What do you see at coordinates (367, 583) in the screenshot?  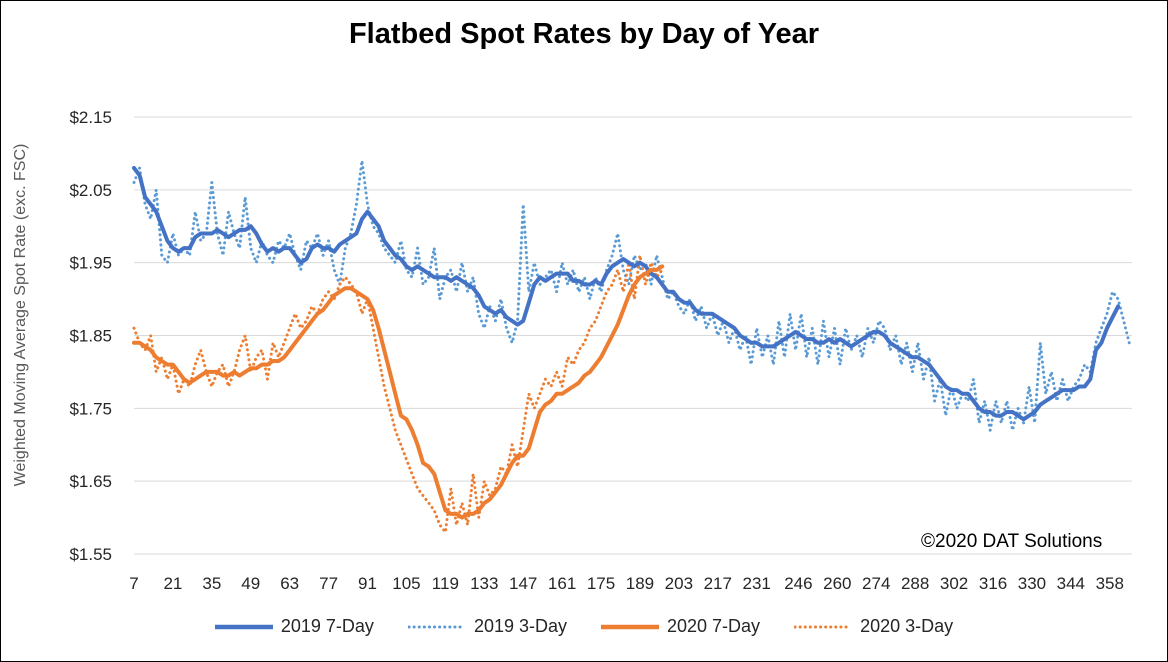 I see `x-tick-label: 91` at bounding box center [367, 583].